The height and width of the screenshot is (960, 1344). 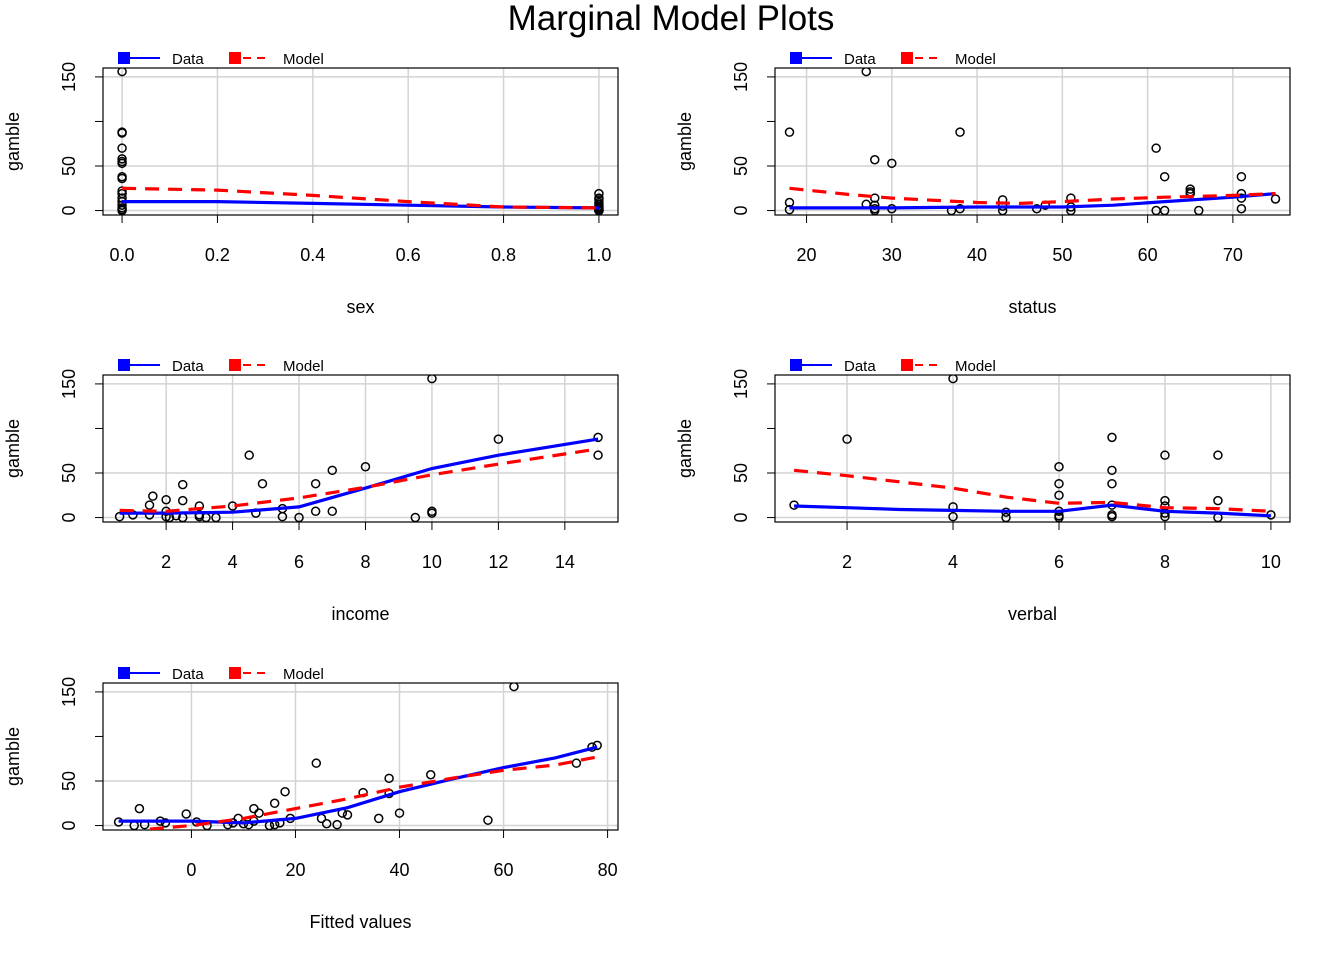 What do you see at coordinates (360, 307) in the screenshot?
I see `x-axis-label: sex` at bounding box center [360, 307].